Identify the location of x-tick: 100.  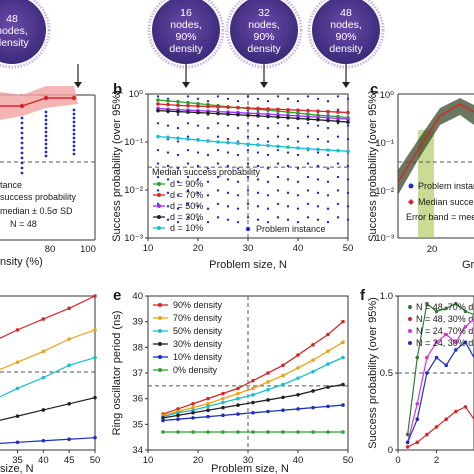
(88, 249).